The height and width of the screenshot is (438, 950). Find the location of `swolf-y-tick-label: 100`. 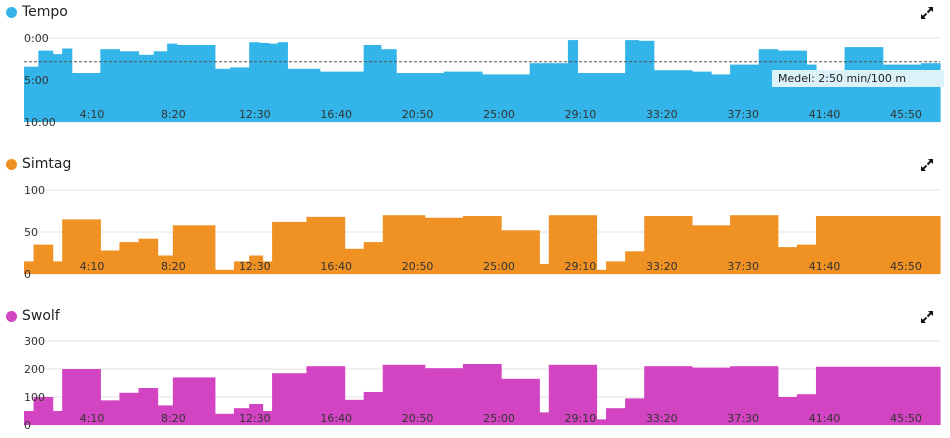

swolf-y-tick-label: 100 is located at coordinates (34, 397).